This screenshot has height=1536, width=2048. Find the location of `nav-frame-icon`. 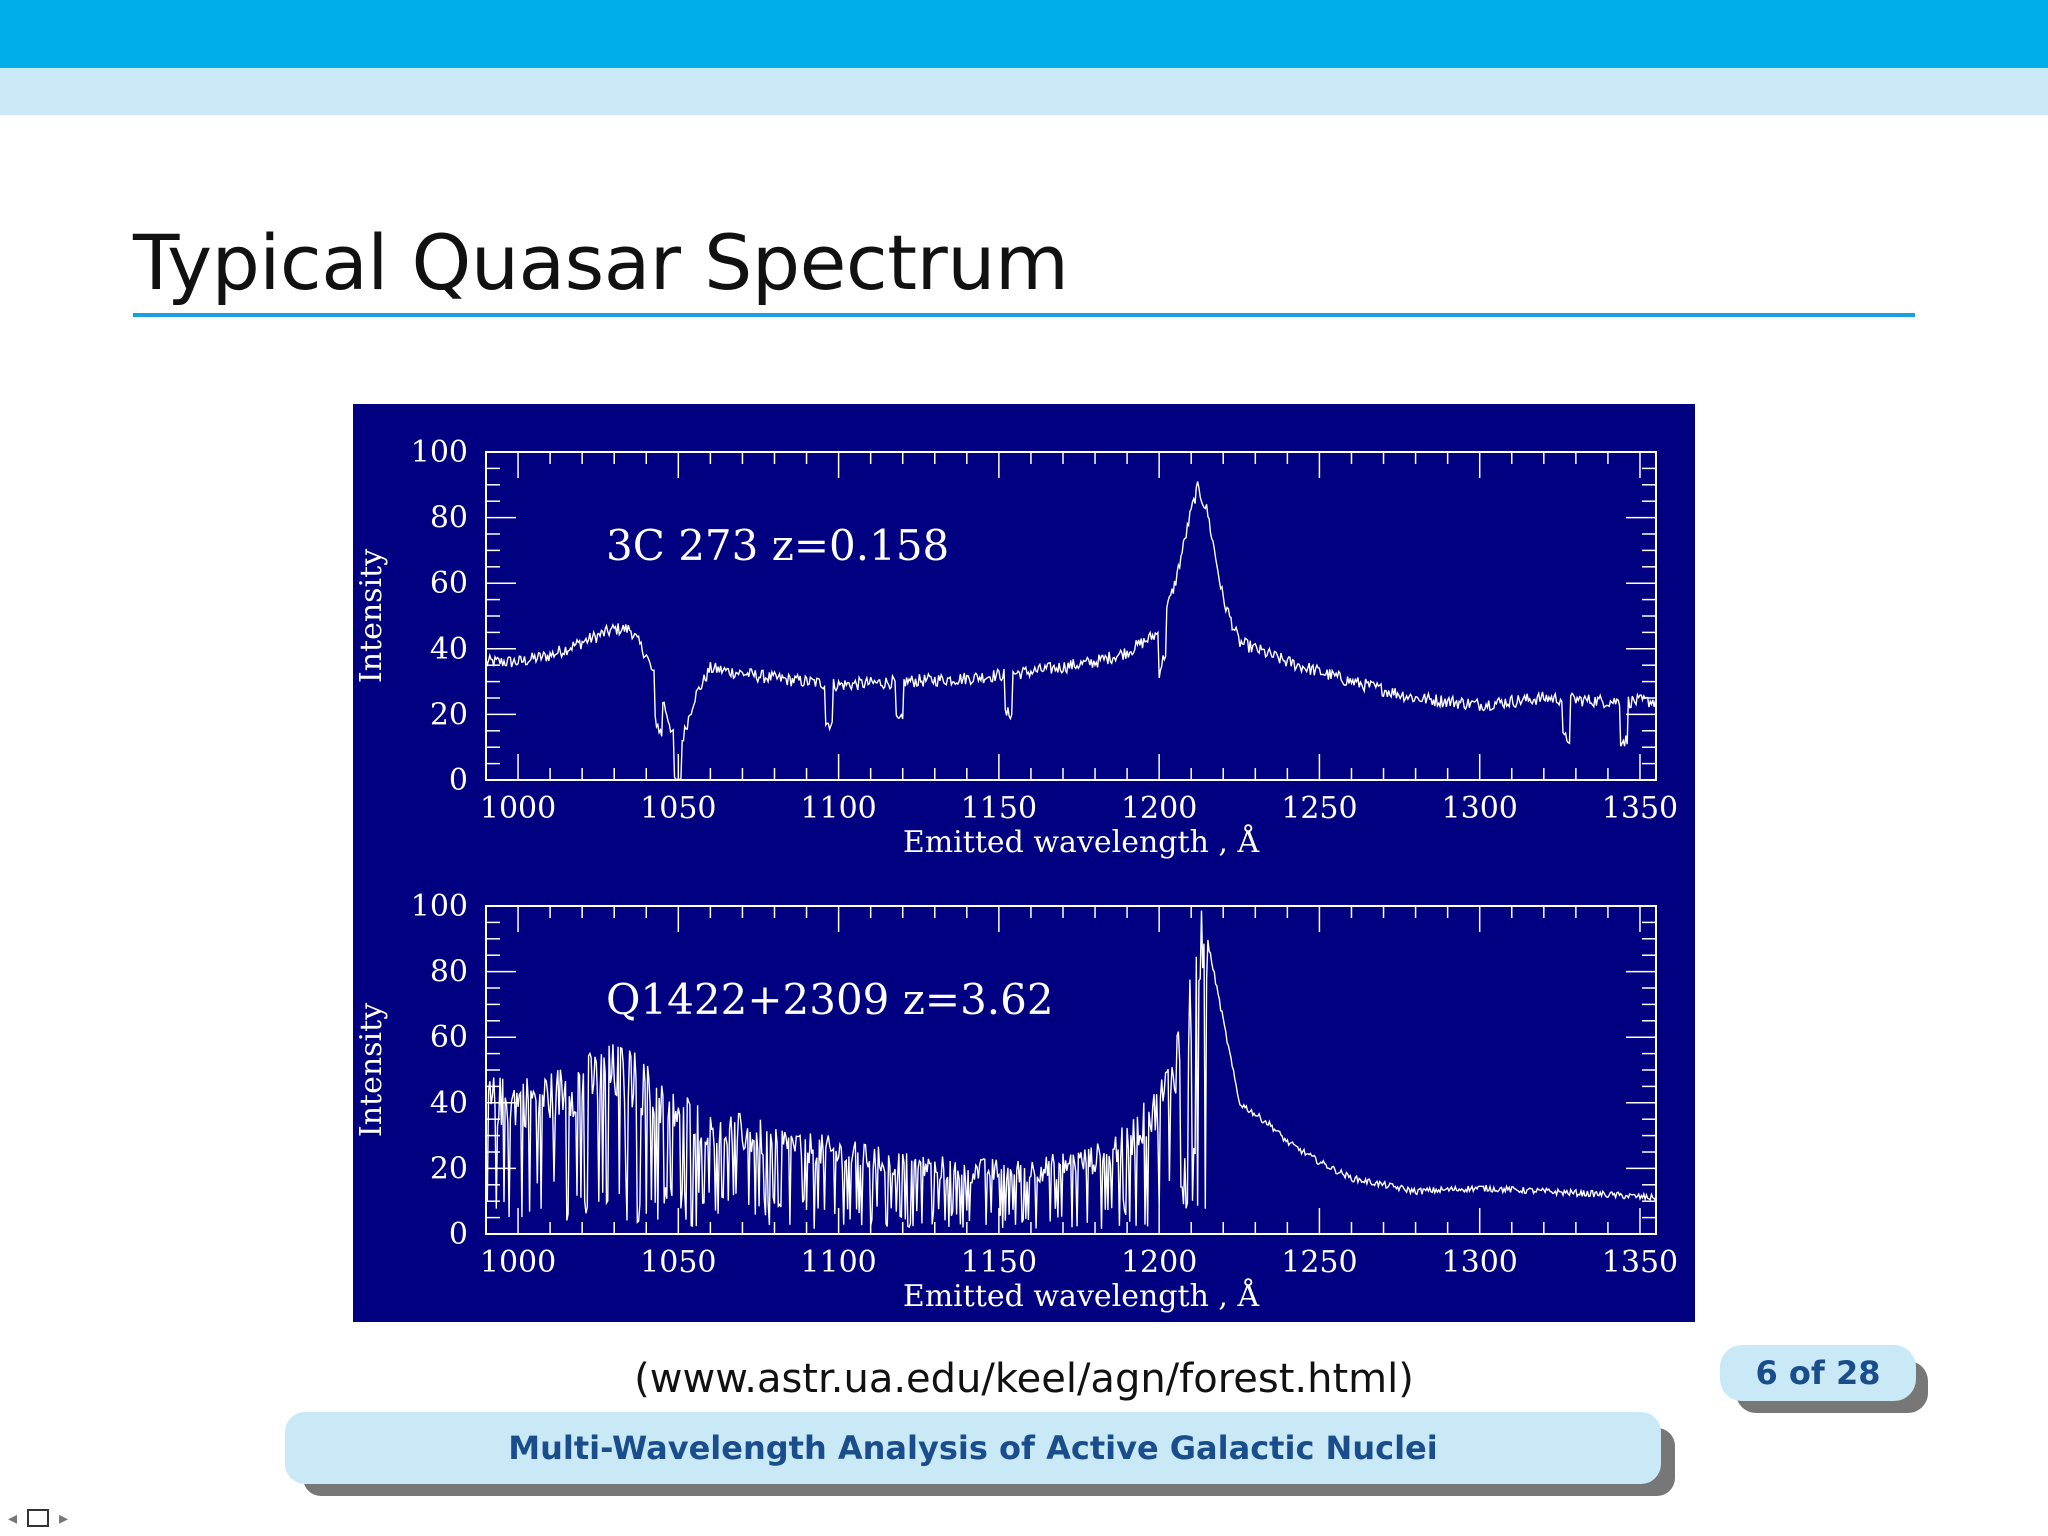

nav-frame-icon is located at coordinates (38, 1518).